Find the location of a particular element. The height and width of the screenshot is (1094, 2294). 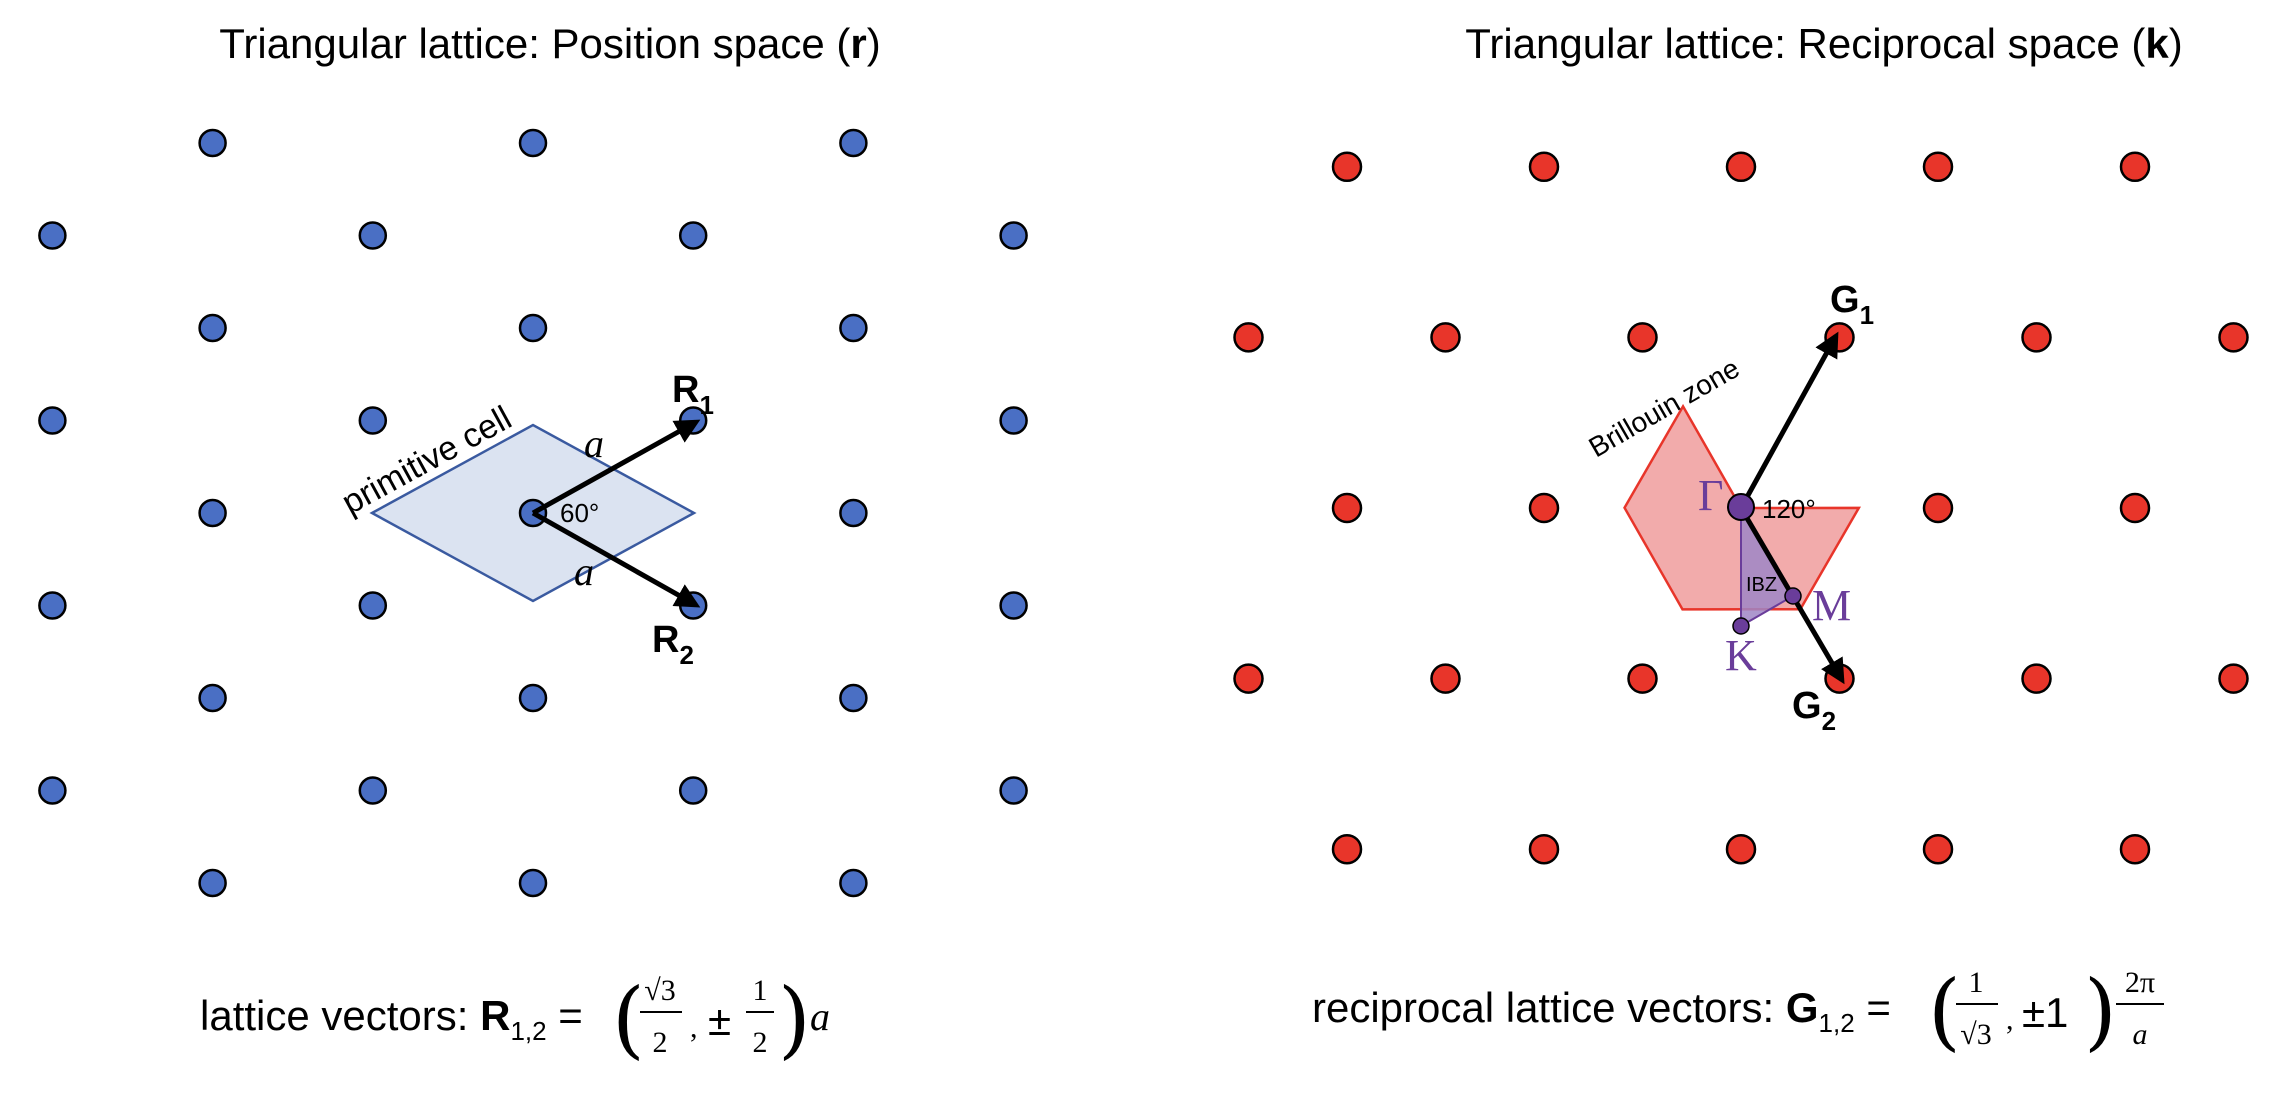

vector-g1-arrow is located at coordinates (1788, 420).